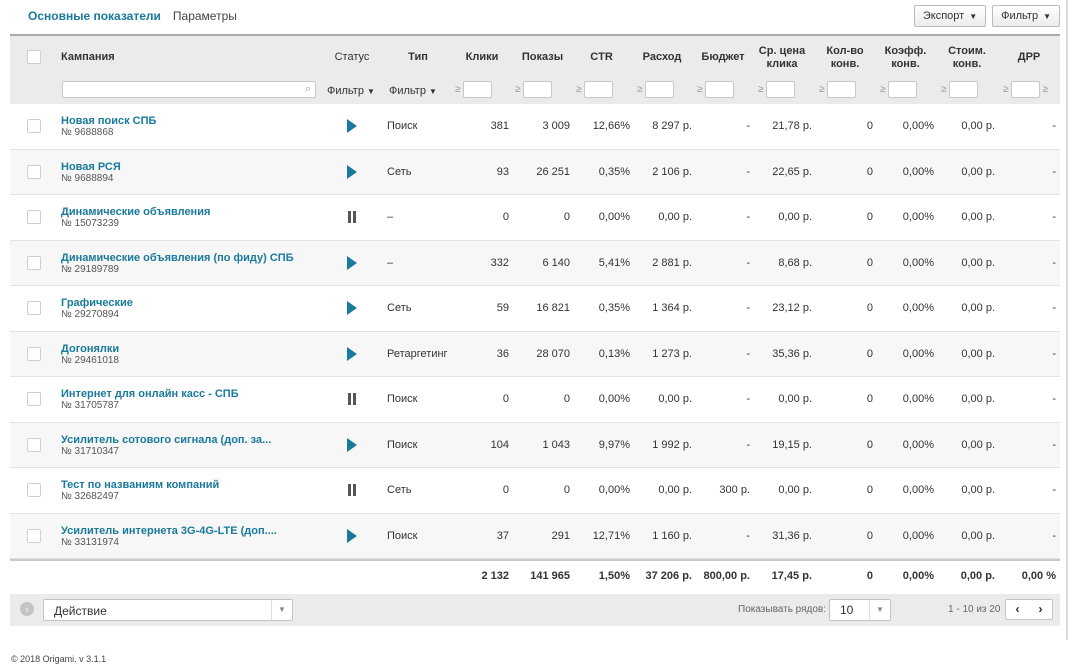 The image size is (1072, 671). Describe the element at coordinates (1026, 16) in the screenshot. I see `filter-button: Фильтр ▼` at that location.